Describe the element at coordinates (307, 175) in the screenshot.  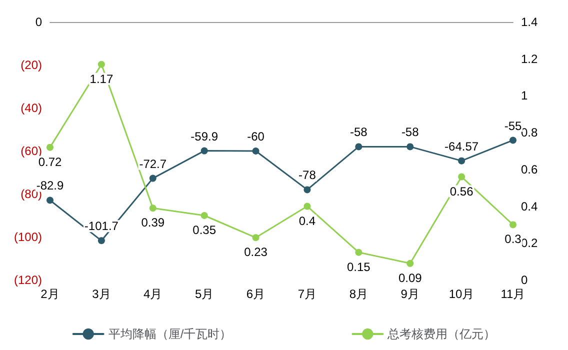
I see `data-label: -78` at that location.